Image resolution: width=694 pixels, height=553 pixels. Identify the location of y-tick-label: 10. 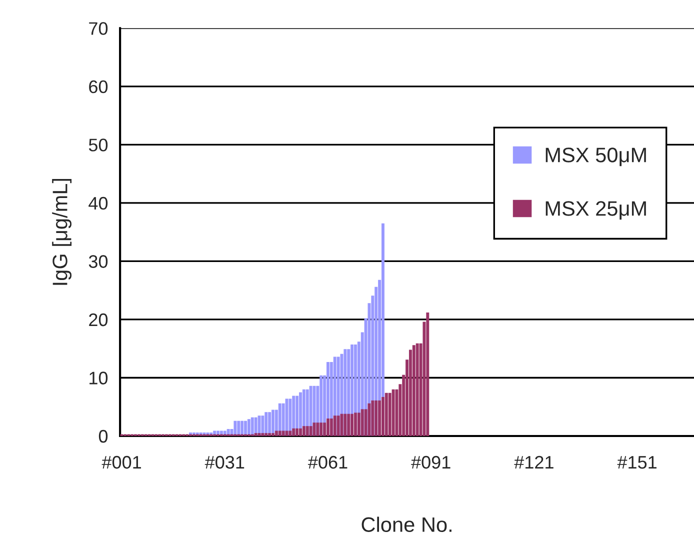
(99, 378).